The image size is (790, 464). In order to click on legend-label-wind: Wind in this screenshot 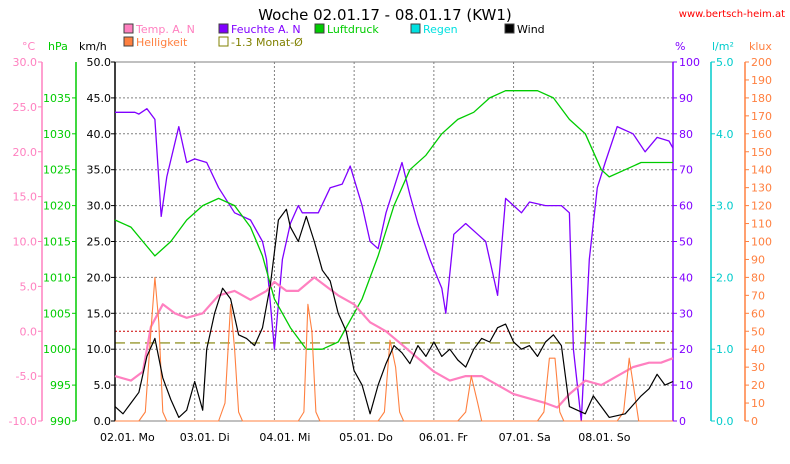, I will do `click(531, 29)`.